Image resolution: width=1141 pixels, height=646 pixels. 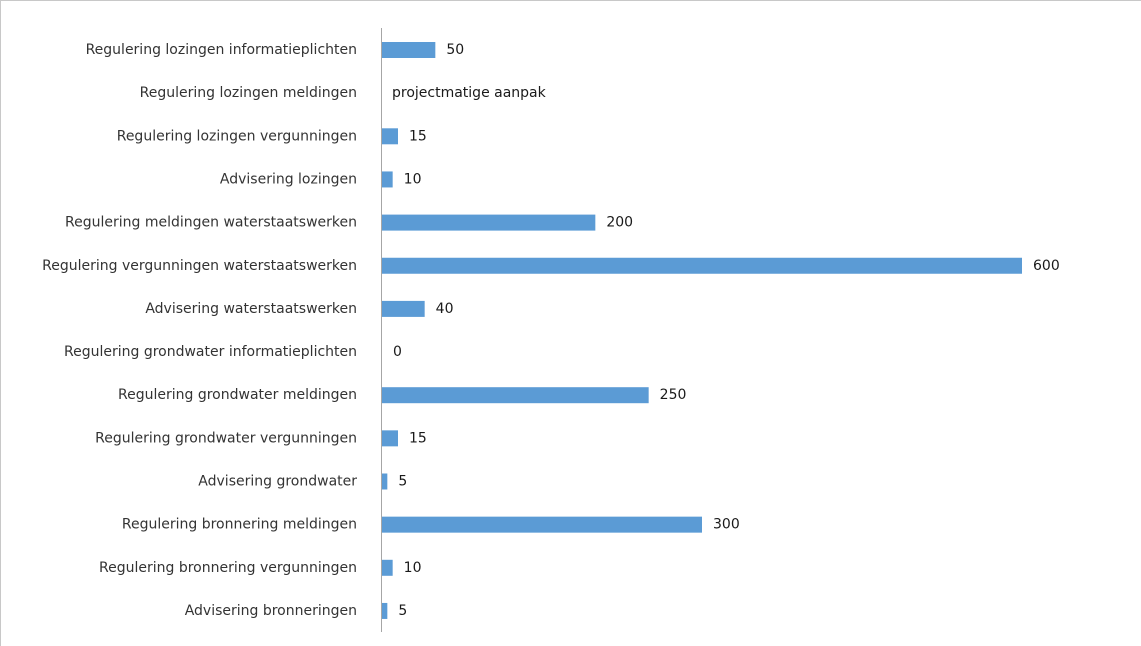 I want to click on data-label: 250, so click(x=673, y=395).